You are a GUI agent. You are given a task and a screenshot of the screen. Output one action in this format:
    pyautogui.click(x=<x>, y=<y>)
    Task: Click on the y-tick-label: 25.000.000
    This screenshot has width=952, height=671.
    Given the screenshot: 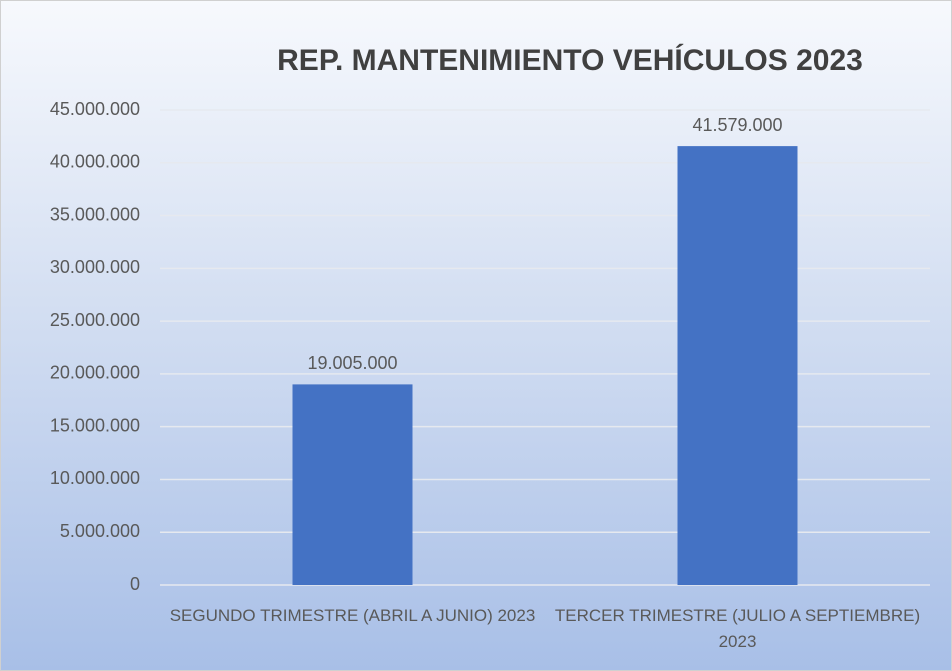 What is the action you would take?
    pyautogui.click(x=95, y=320)
    